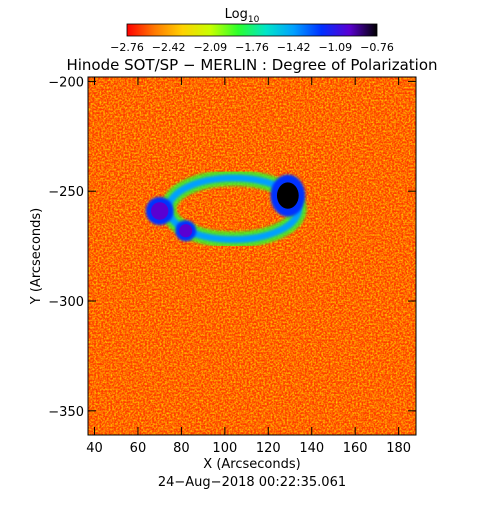 This screenshot has height=512, width=503. What do you see at coordinates (252, 482) in the screenshot?
I see `timestamp: 24−Aug−2018 00:22:35.061` at bounding box center [252, 482].